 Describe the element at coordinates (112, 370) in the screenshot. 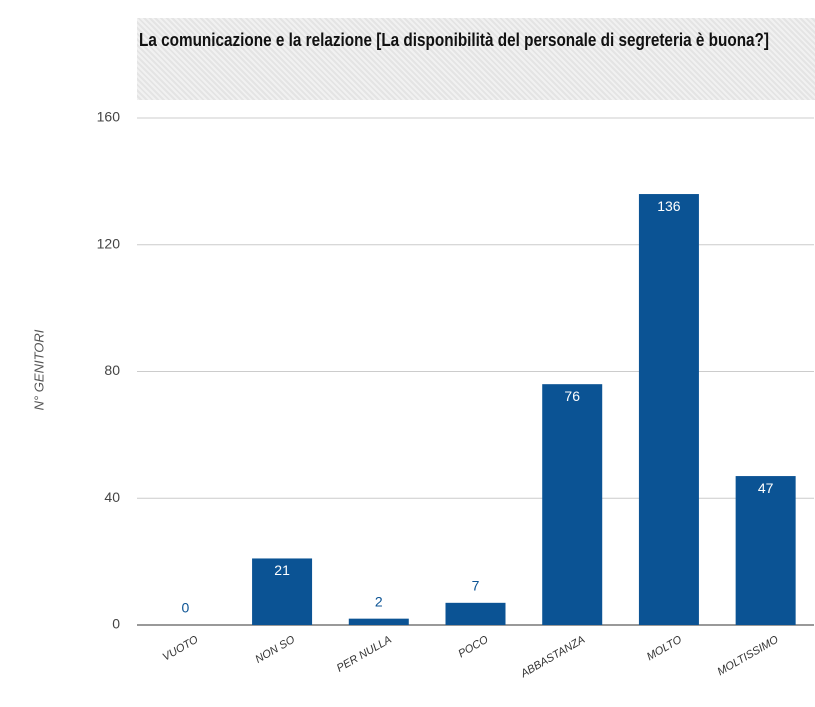

I see `y-tick-label: 80` at that location.